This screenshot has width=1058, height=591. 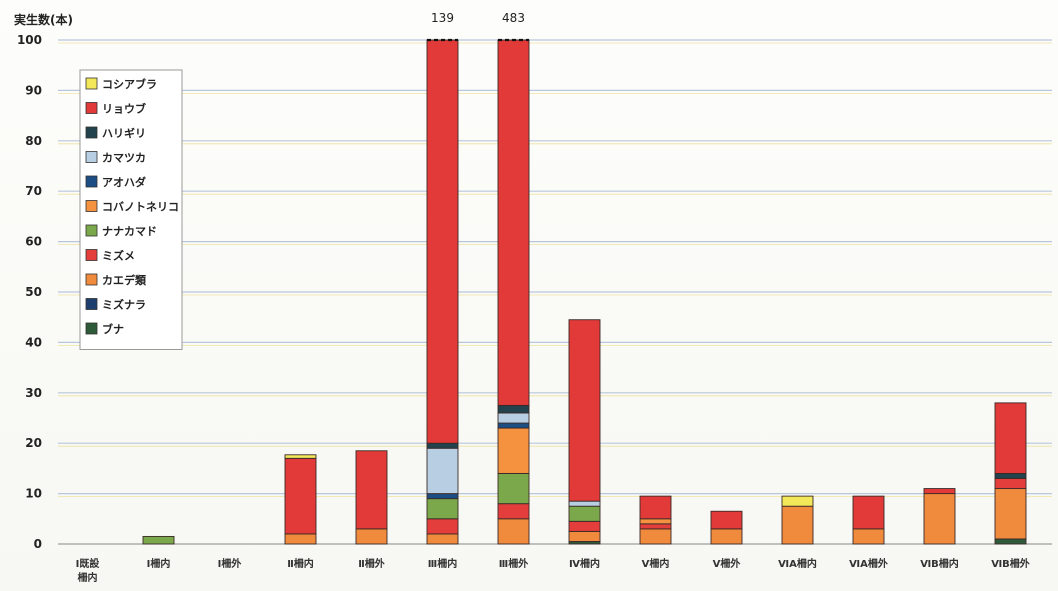 What do you see at coordinates (33, 90) in the screenshot?
I see `y-tick-label: 90` at bounding box center [33, 90].